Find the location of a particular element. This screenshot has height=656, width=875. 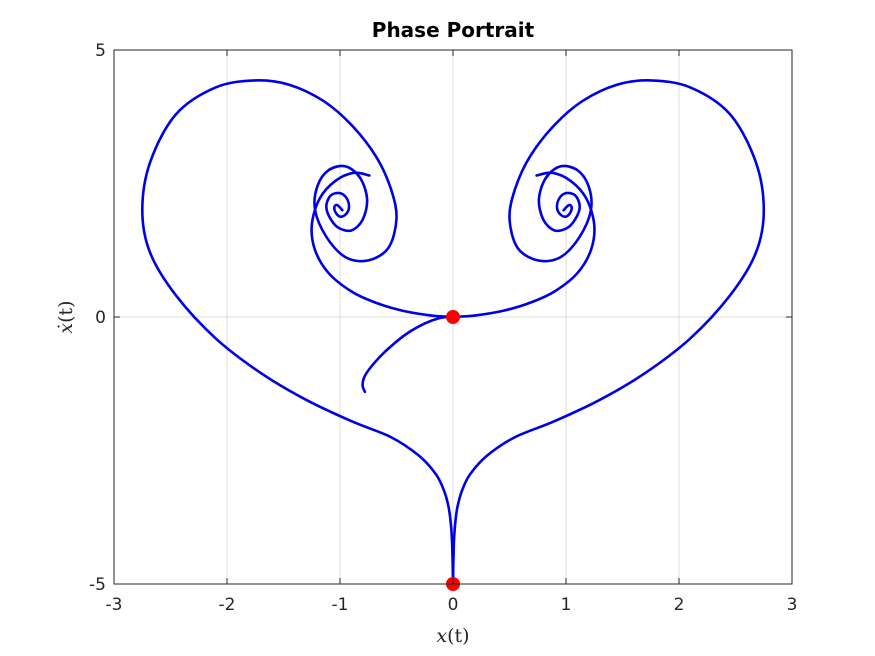

y-axis-label-arg: (t) is located at coordinates (66, 311).